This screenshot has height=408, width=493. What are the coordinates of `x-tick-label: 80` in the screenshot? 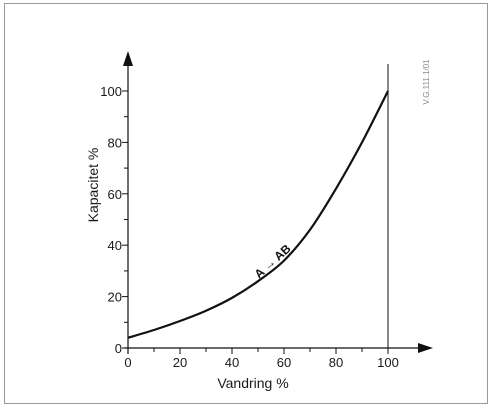 It's located at (336, 362).